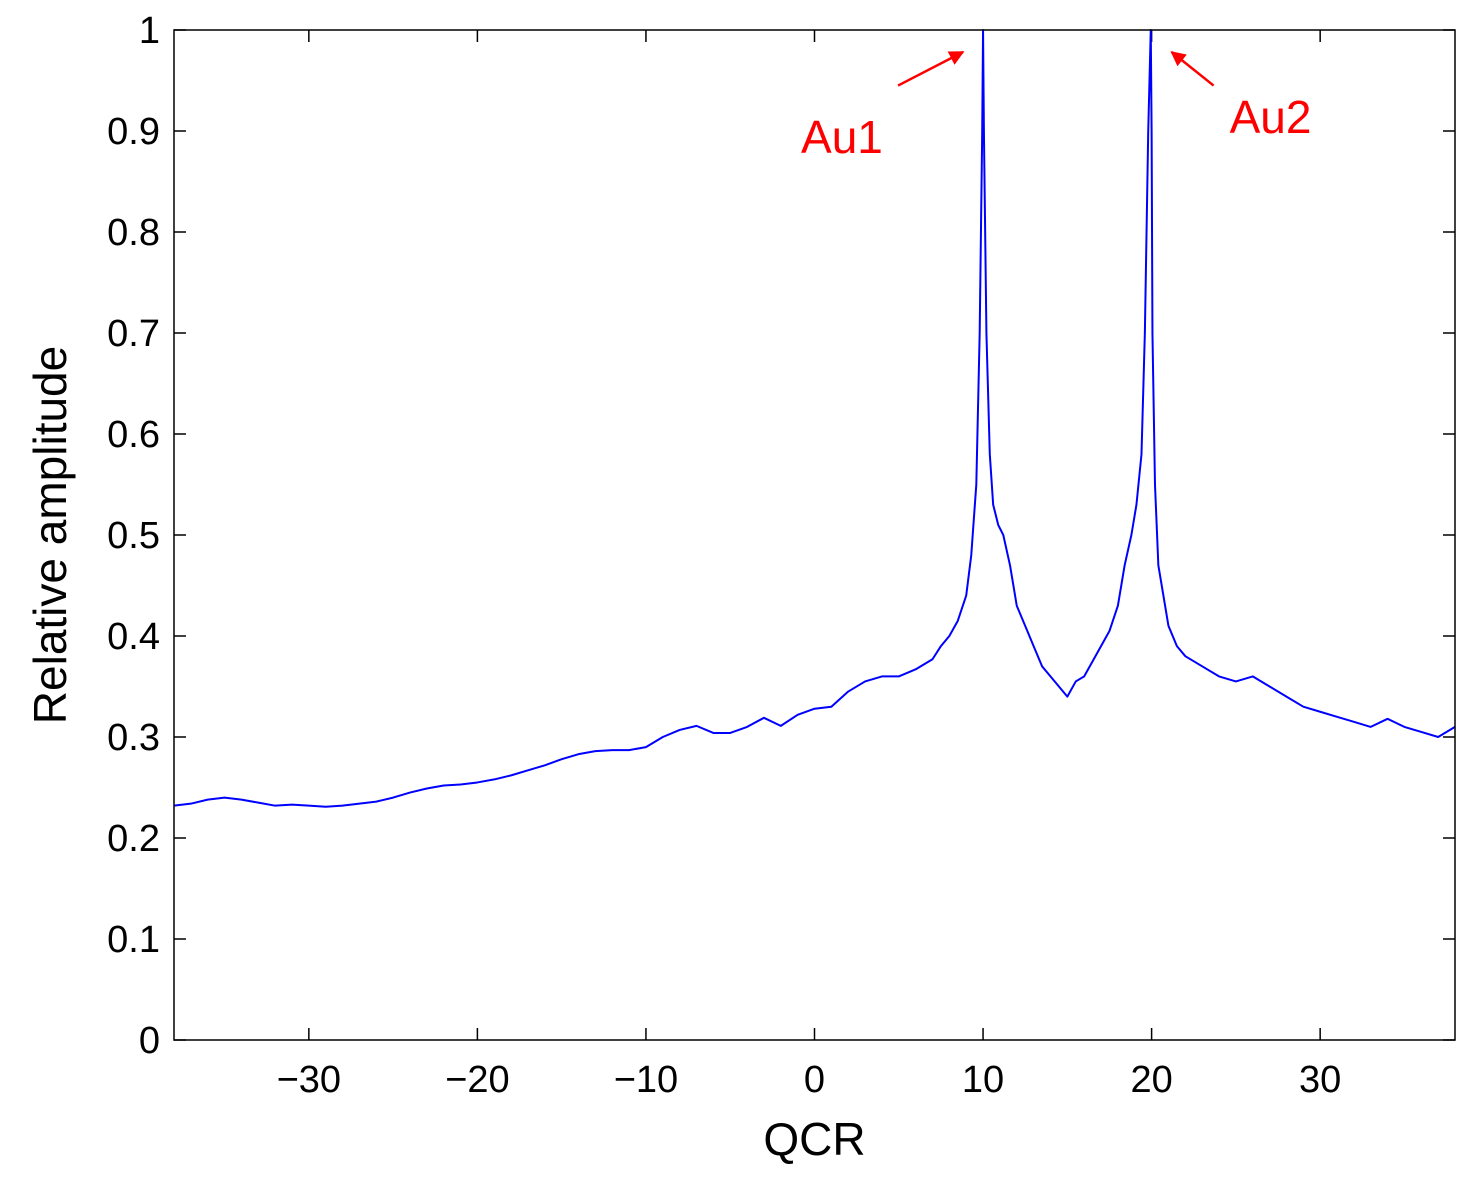 The height and width of the screenshot is (1177, 1475). What do you see at coordinates (133, 839) in the screenshot?
I see `y-tick-label: 0.2` at bounding box center [133, 839].